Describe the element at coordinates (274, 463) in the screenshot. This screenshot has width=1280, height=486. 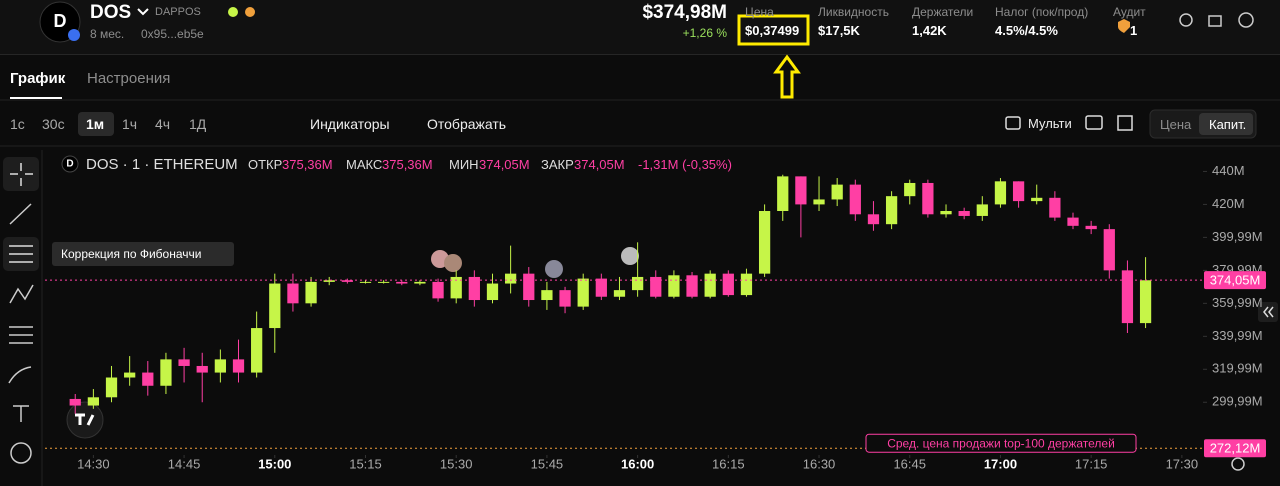
I see `x-tick-label: 15:00` at that location.